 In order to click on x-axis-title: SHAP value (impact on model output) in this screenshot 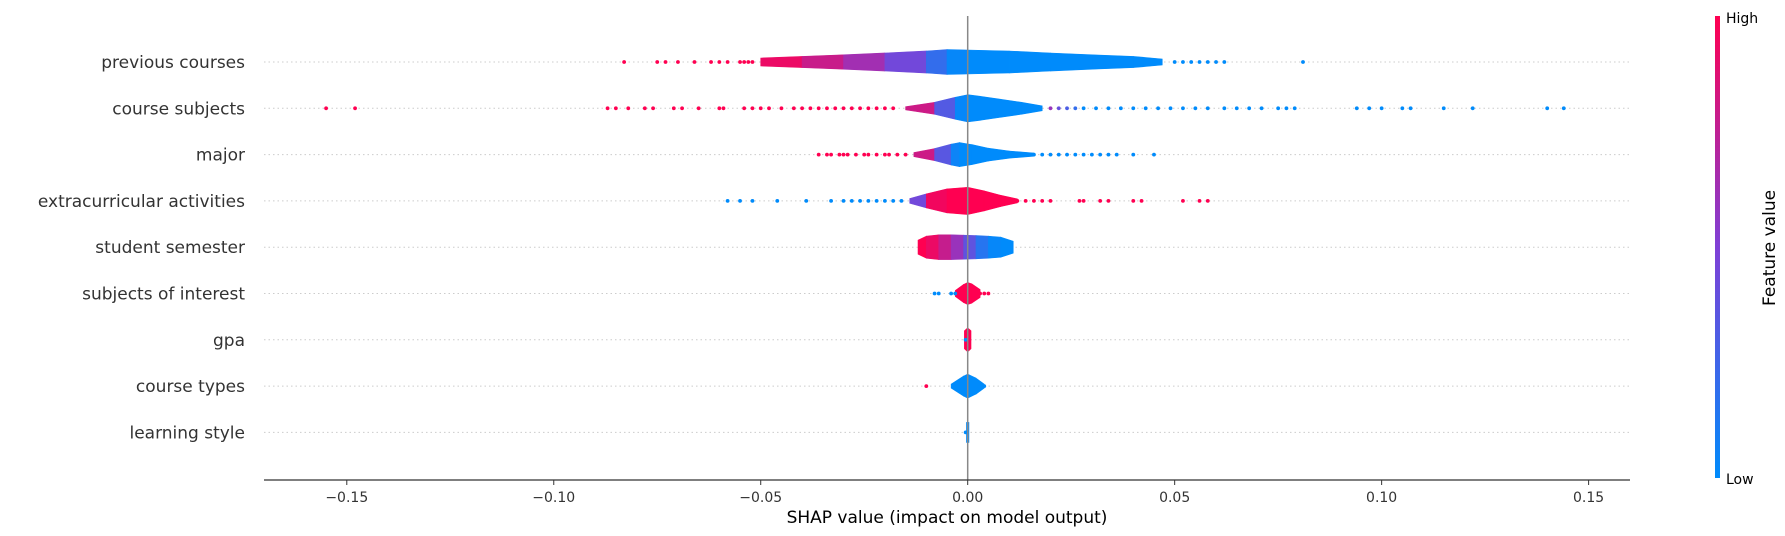, I will do `click(947, 518)`.